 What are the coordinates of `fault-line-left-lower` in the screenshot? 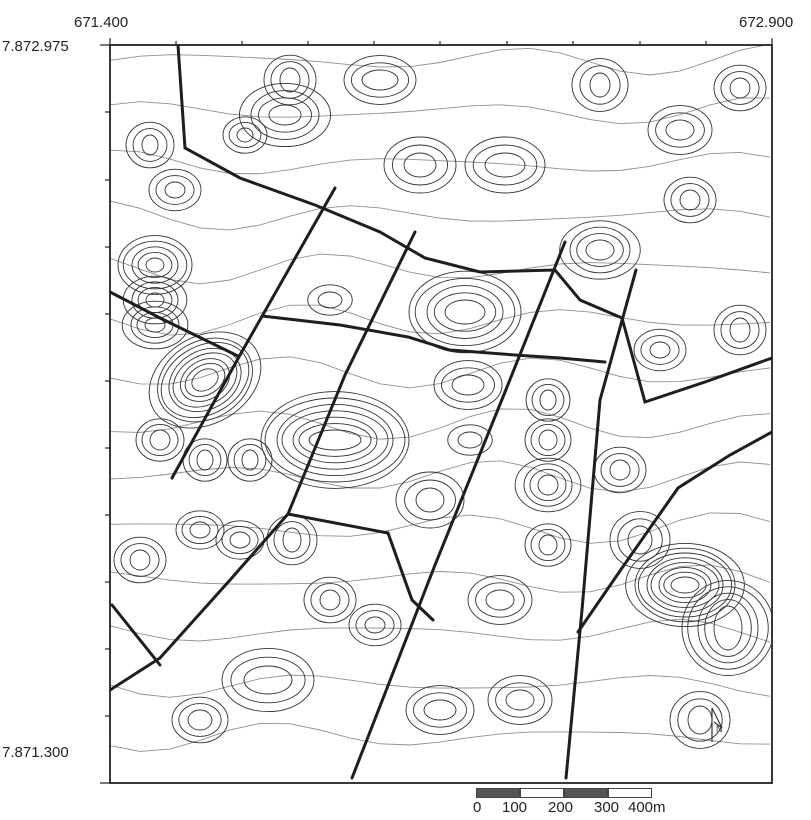 It's located at (136, 635).